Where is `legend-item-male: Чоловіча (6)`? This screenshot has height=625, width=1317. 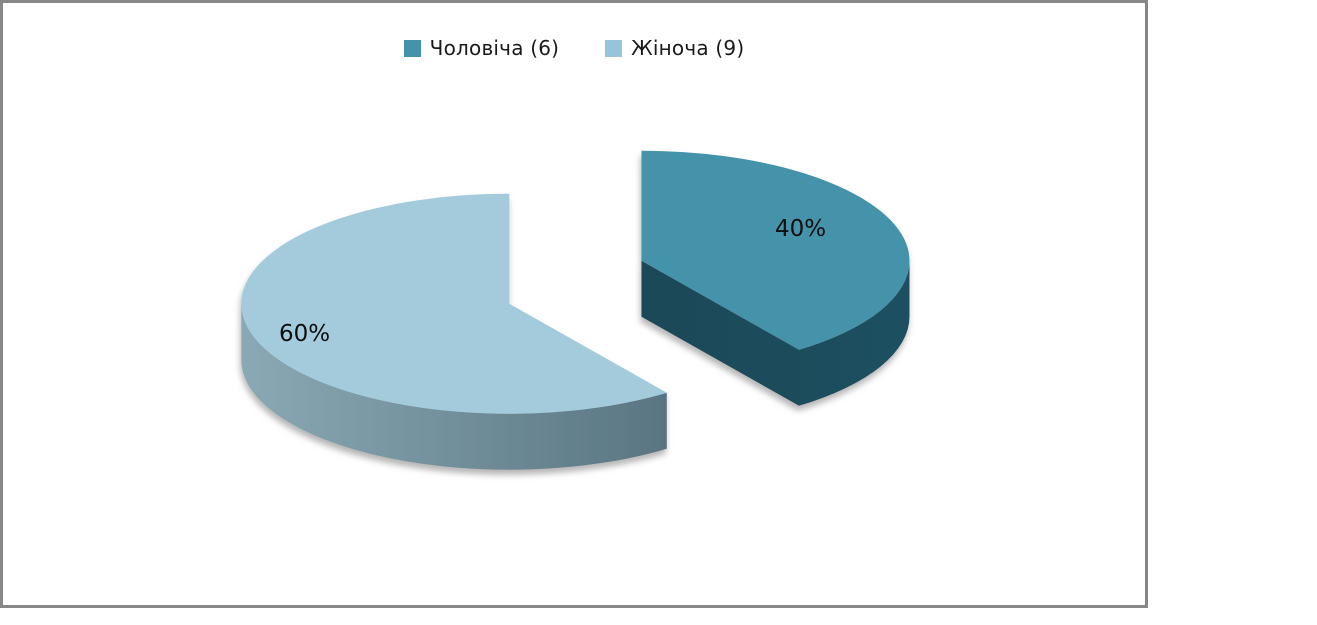
legend-item-male: Чоловіча (6) is located at coordinates (481, 48).